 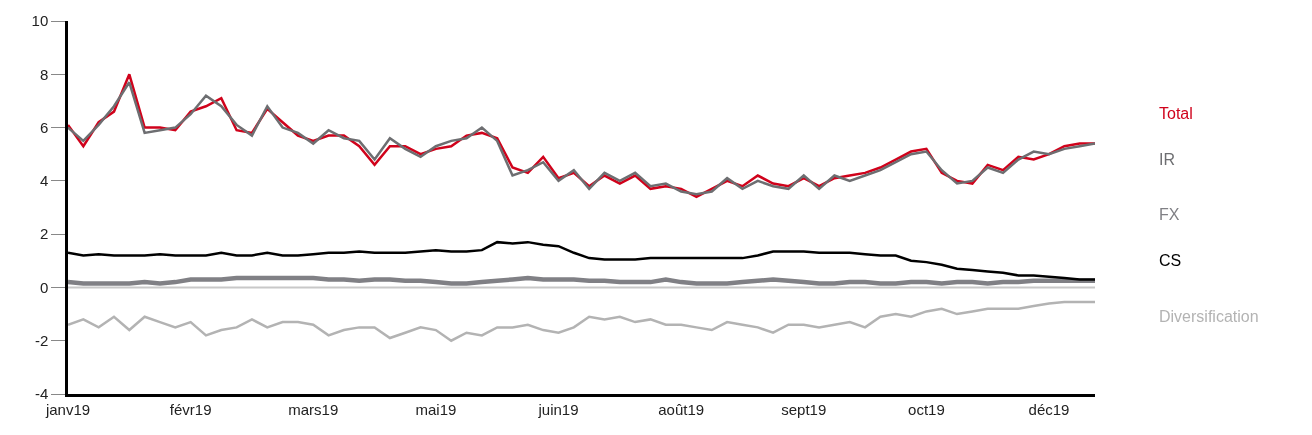 What do you see at coordinates (44, 234) in the screenshot?
I see `y-tick-label: 2` at bounding box center [44, 234].